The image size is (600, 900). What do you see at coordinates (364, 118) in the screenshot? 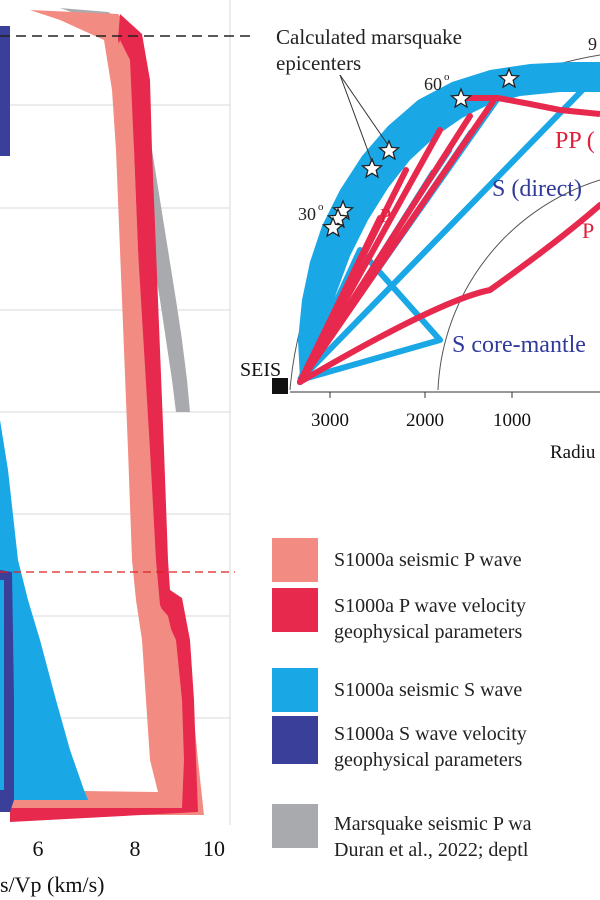
I see `epicenter-leader-lines` at bounding box center [364, 118].